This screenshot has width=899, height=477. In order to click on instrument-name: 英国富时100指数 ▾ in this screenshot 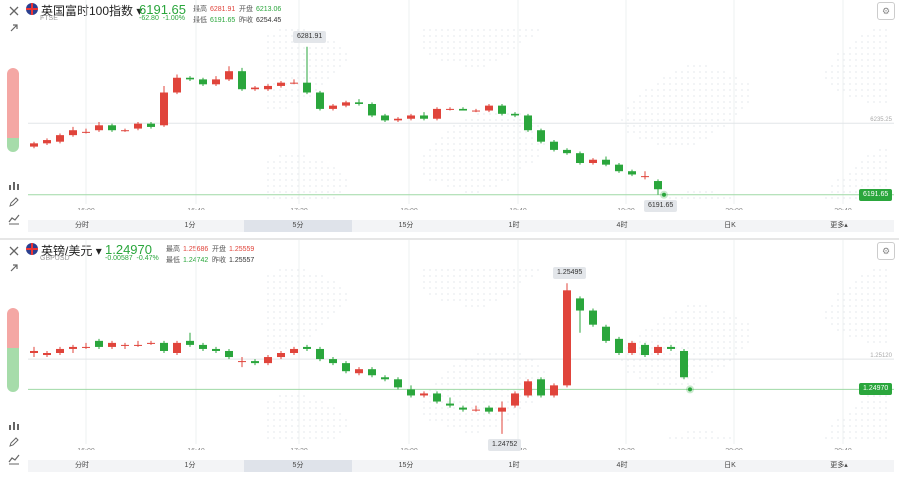, I will do `click(92, 11)`.